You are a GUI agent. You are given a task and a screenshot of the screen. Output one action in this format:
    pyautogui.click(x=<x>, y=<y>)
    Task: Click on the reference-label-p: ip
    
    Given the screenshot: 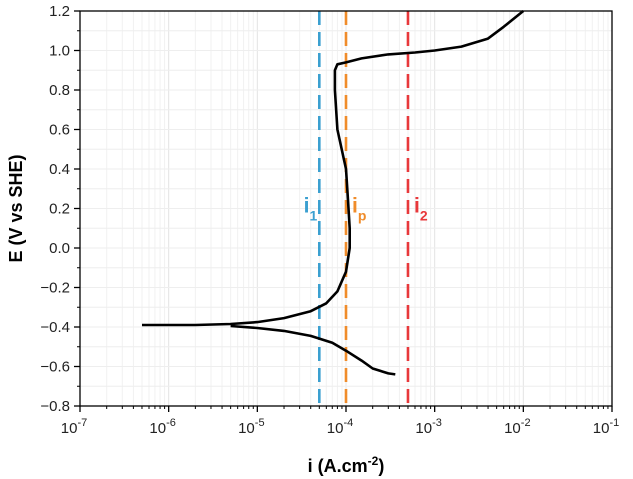 What is the action you would take?
    pyautogui.click(x=359, y=208)
    